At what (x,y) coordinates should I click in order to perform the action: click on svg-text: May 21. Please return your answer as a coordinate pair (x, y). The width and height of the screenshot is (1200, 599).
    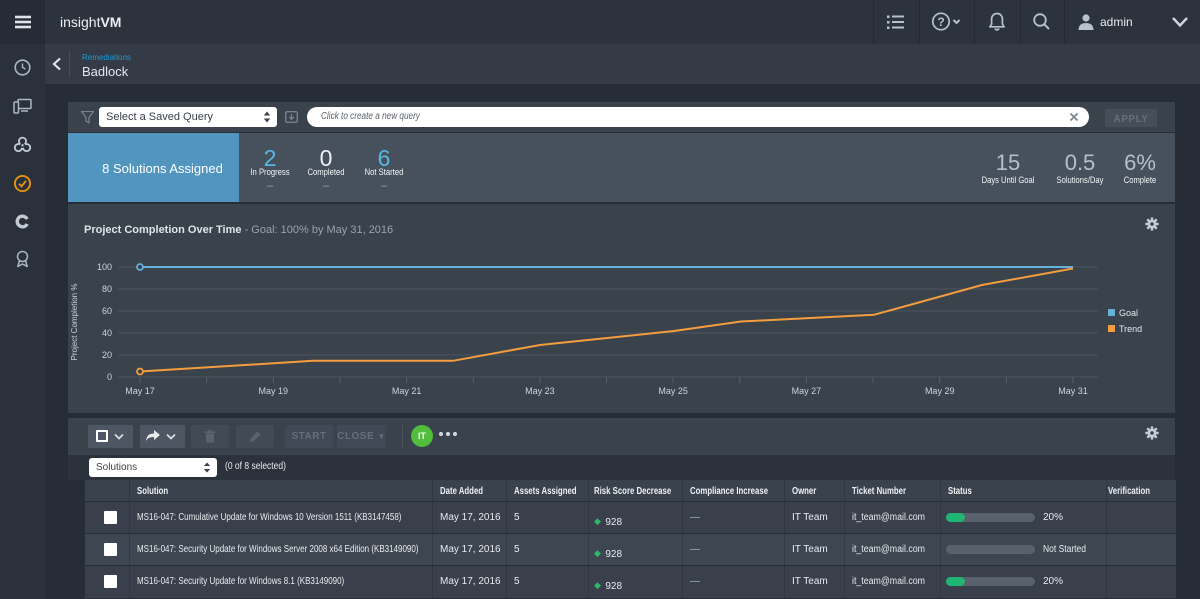
    Looking at the image, I should click on (407, 391).